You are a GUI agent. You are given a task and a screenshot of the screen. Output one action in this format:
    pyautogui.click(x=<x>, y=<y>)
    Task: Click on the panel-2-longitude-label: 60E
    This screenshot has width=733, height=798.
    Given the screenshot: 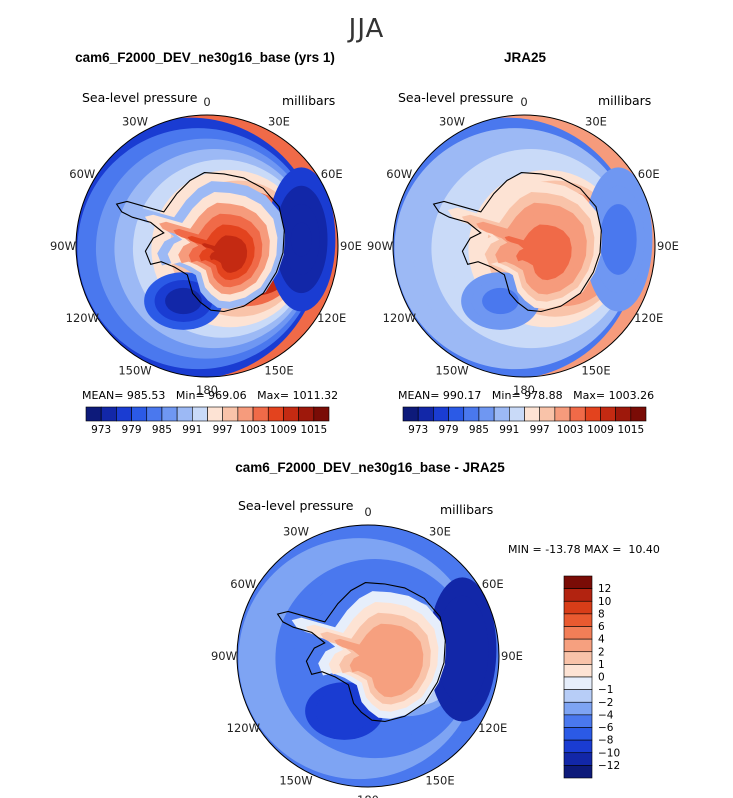 What is the action you would take?
    pyautogui.click(x=649, y=174)
    